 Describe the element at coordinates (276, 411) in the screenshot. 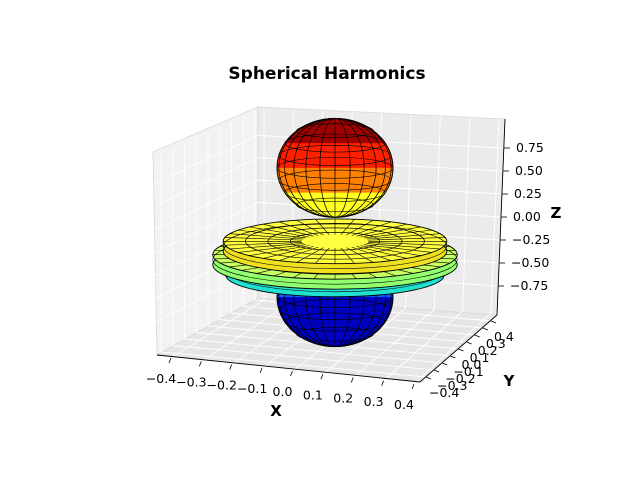

I see `x-axis-label: X` at that location.